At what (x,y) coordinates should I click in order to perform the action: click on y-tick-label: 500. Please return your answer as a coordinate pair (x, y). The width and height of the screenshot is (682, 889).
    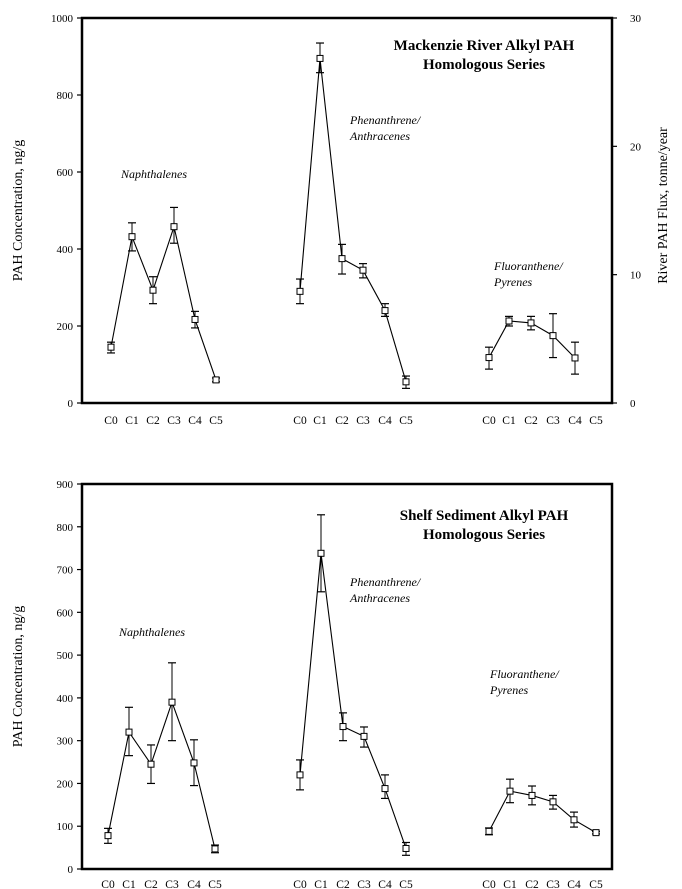
    Looking at the image, I should click on (65, 656).